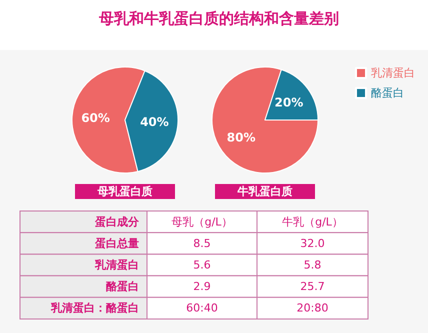 This screenshot has height=333, width=428. I want to click on data-label: 40%, so click(154, 122).